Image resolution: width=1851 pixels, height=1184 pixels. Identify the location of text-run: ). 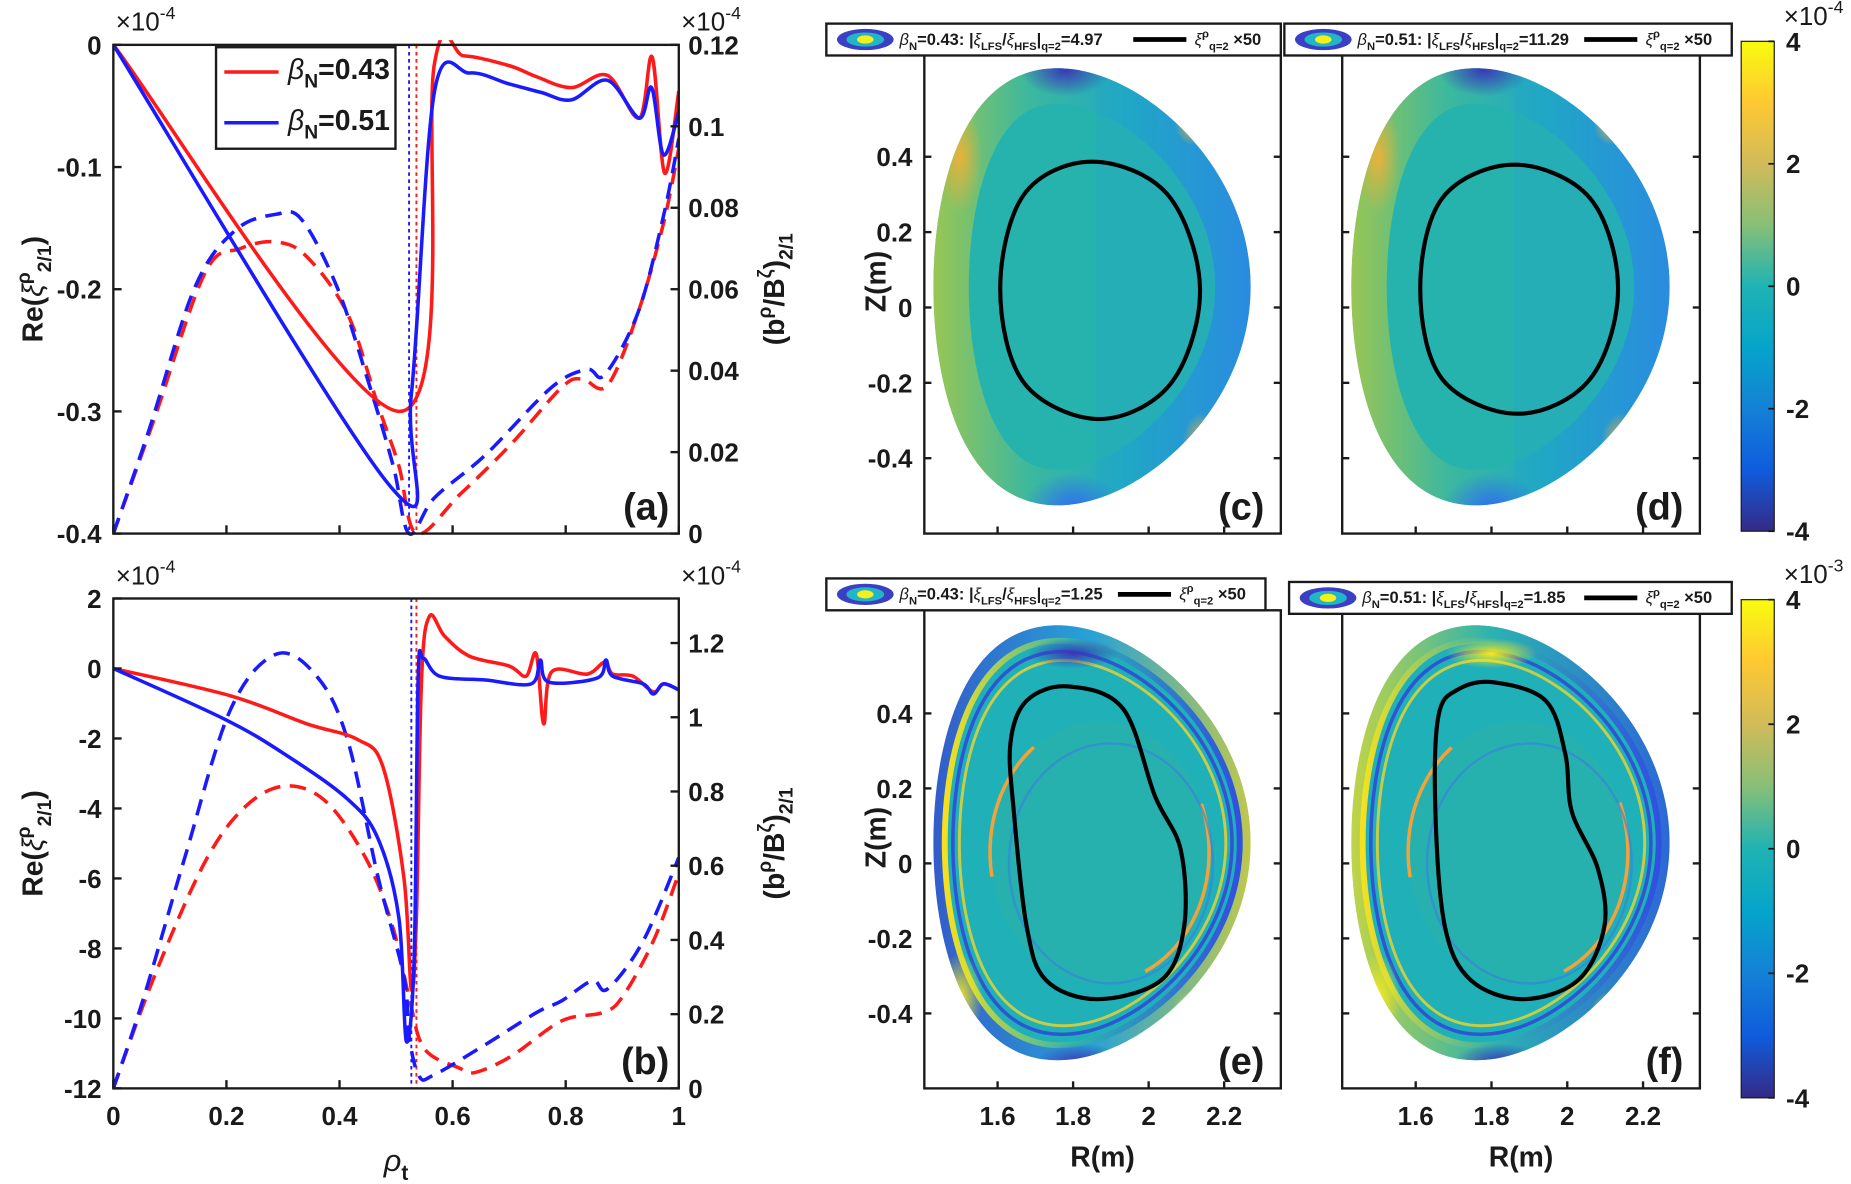
(34, 240).